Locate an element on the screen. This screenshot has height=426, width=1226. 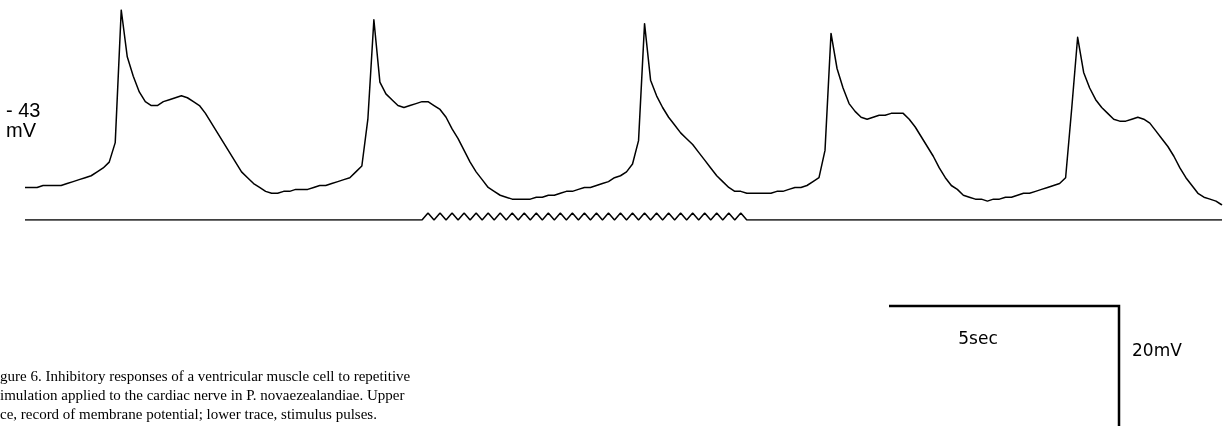
text: 20mV is located at coordinates (1157, 350).